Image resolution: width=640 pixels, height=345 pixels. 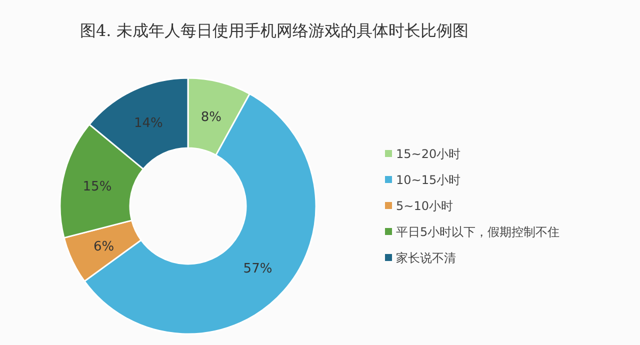 I want to click on legend-label: 5~10小时, so click(x=424, y=206).